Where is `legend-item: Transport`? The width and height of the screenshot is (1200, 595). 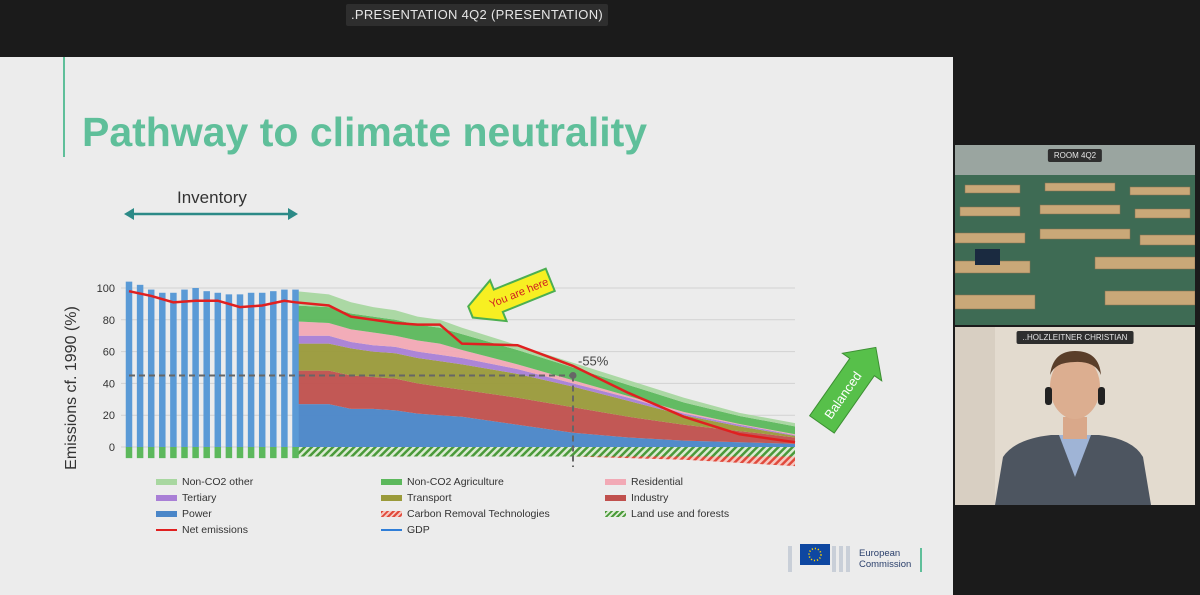 legend-item: Transport is located at coordinates (416, 498).